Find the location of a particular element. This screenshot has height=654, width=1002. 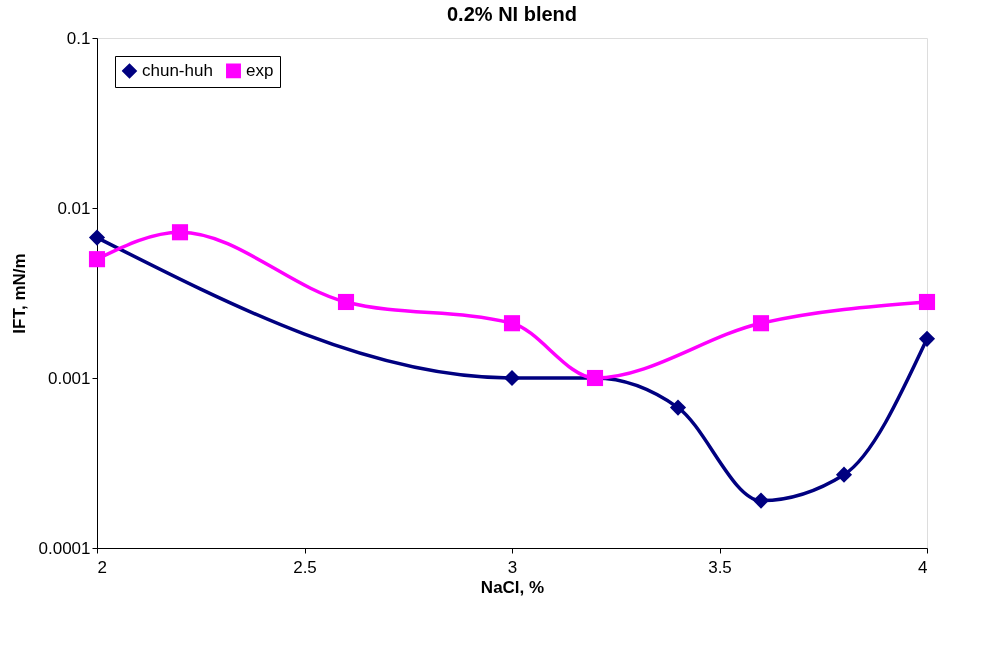

x-tick-label: 4 is located at coordinates (923, 567).